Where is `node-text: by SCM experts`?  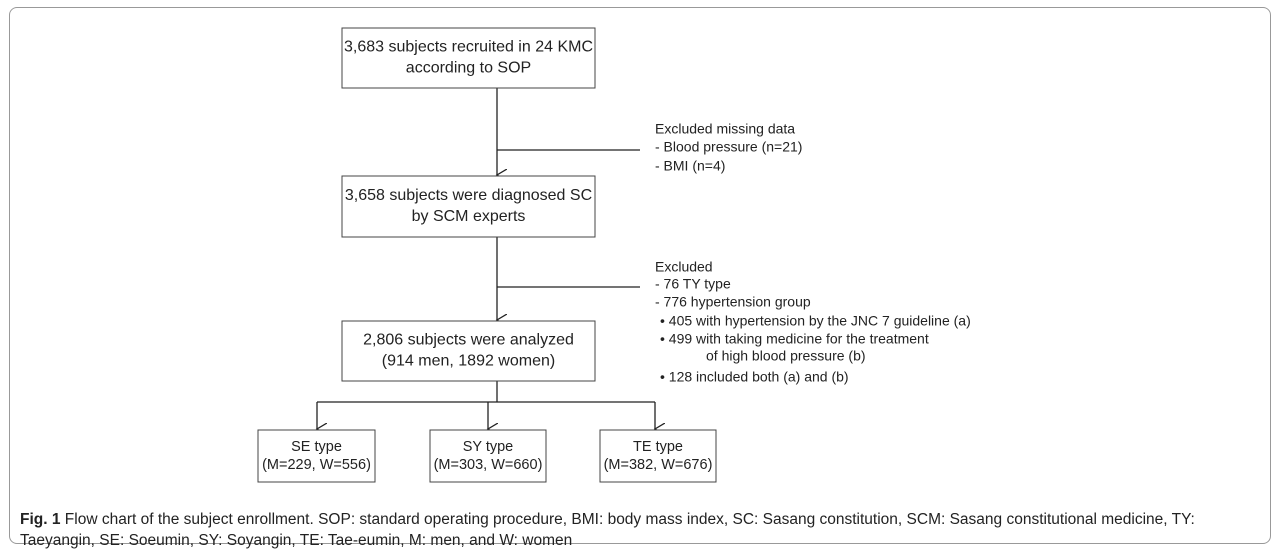 node-text: by SCM experts is located at coordinates (469, 216).